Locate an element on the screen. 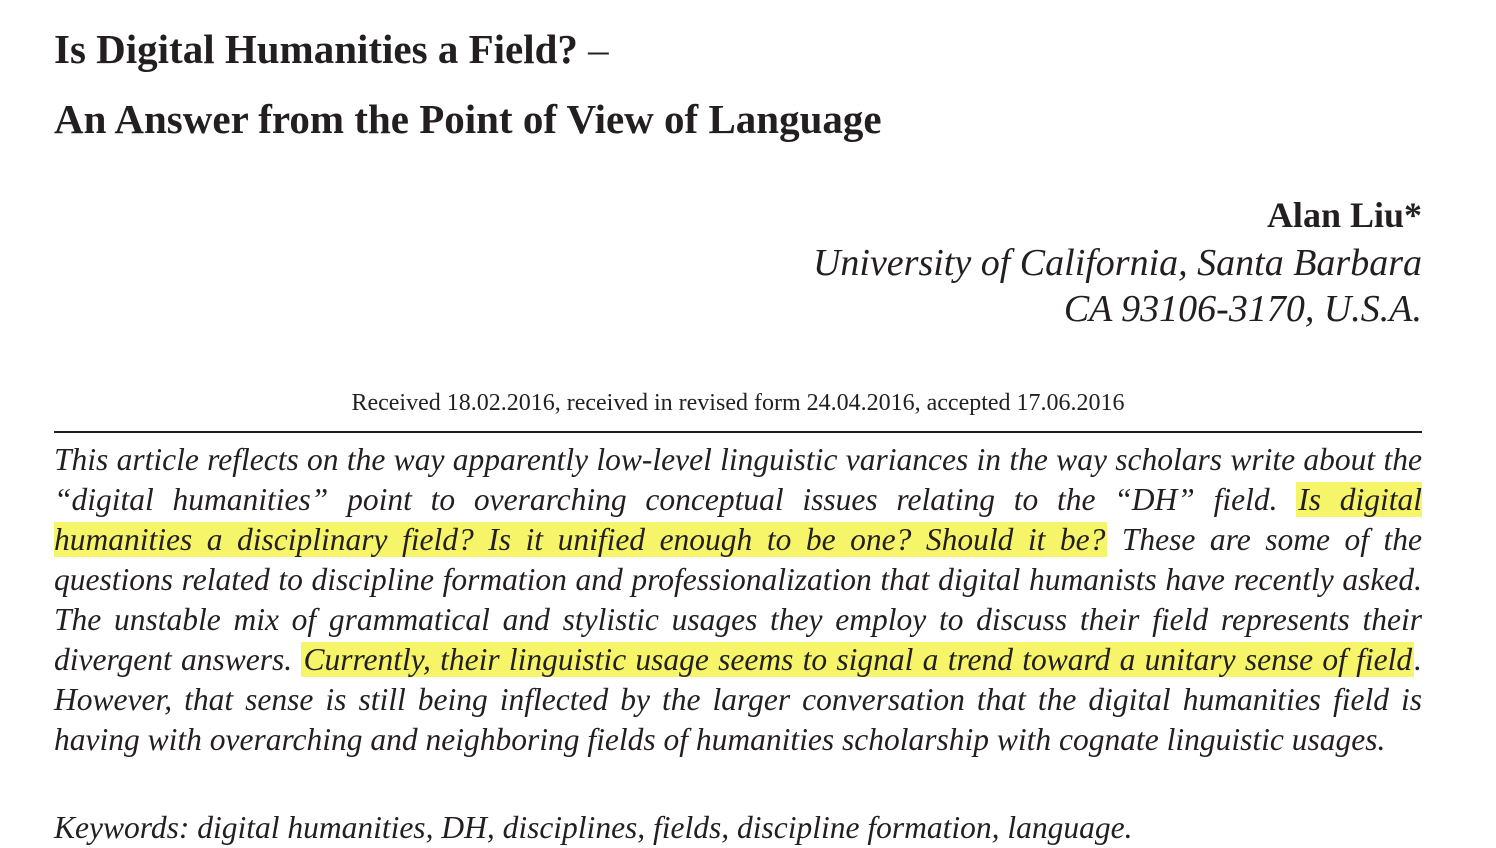 The width and height of the screenshot is (1496, 848). author-affiliation-line-1: University of California, Santa Barbara is located at coordinates (1117, 263).